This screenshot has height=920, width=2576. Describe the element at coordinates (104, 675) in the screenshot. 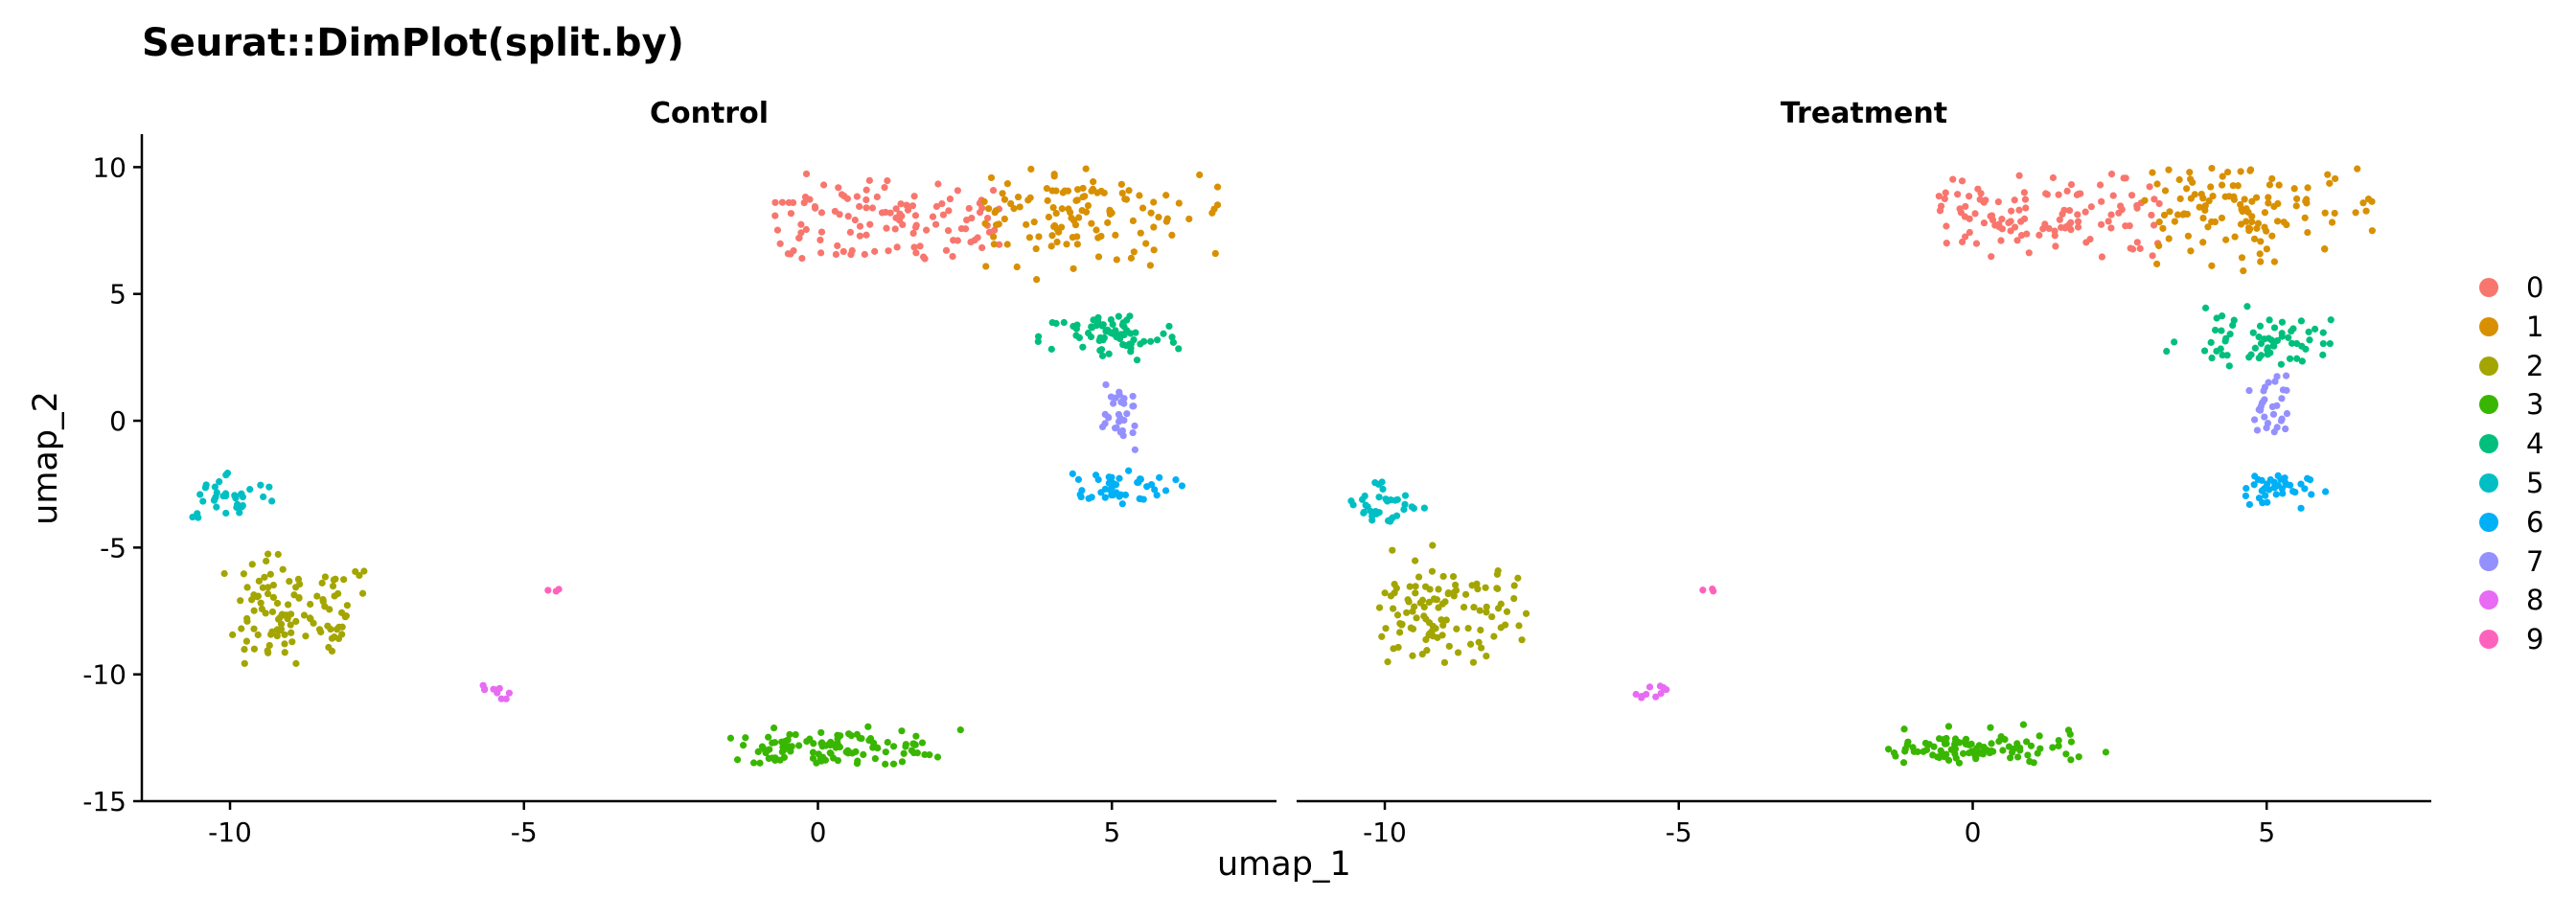

I see `y-tick-label: -10` at that location.